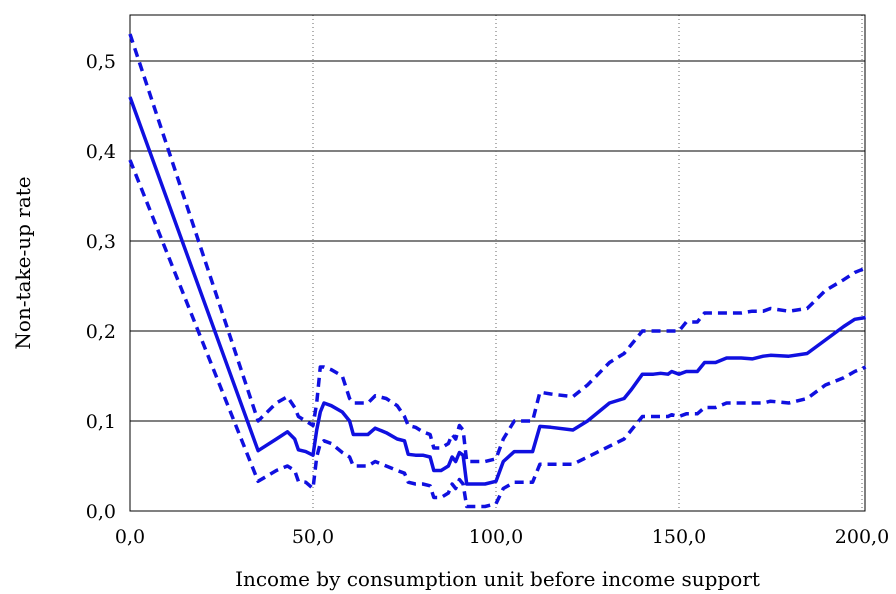 The width and height of the screenshot is (896, 594). I want to click on x-tick-label: 50,0, so click(313, 537).